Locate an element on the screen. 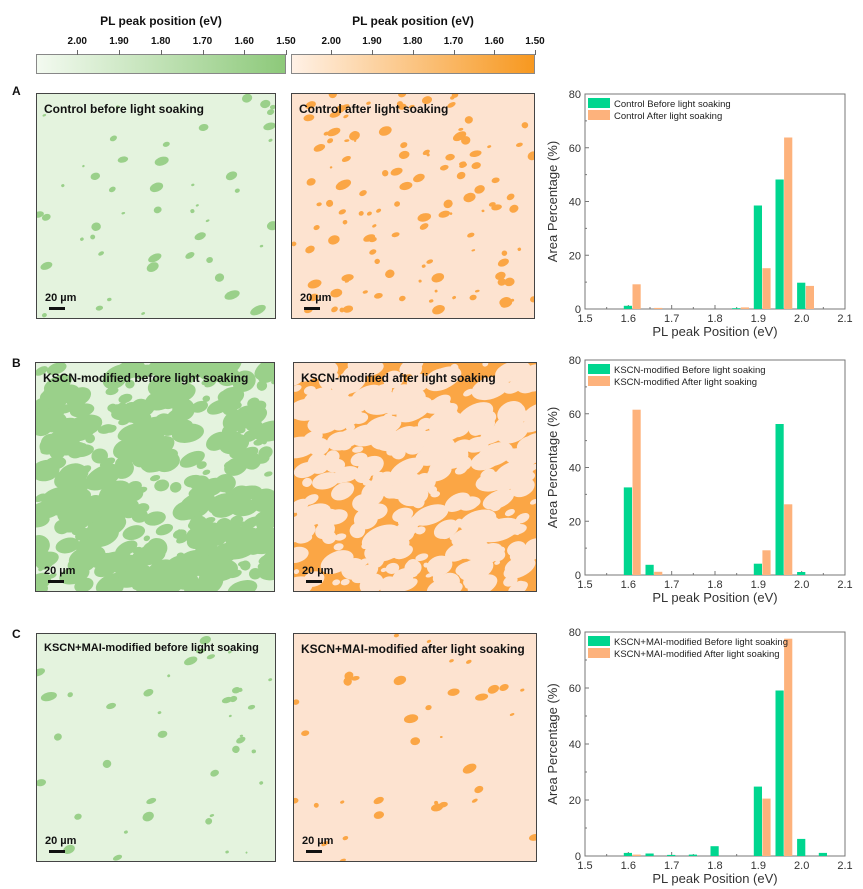 This screenshot has width=863, height=889. x-axis-label: PL peak Position (eV) is located at coordinates (714, 878).